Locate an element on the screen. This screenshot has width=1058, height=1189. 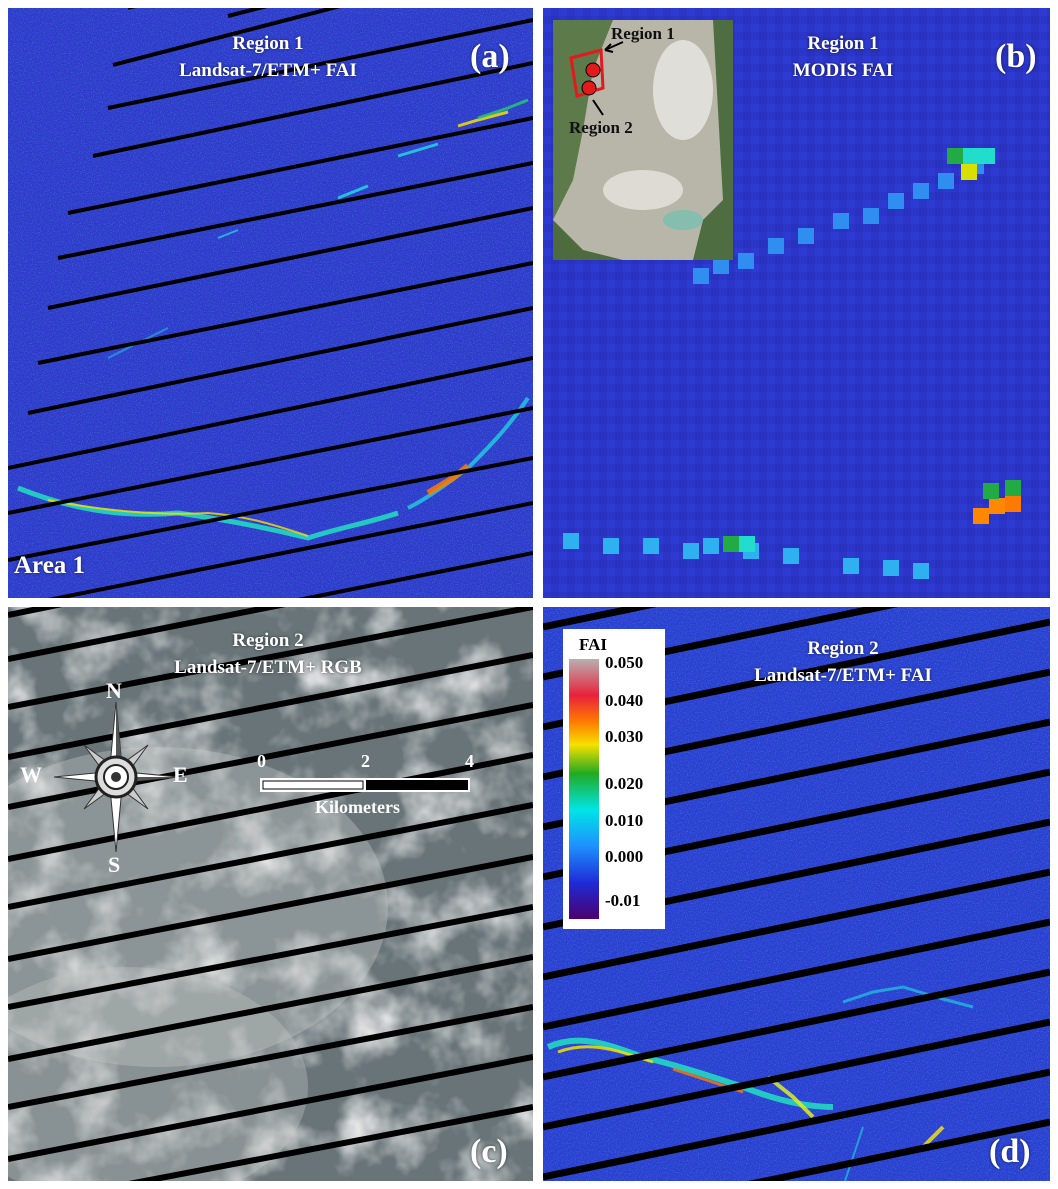
area-label: Area 1 is located at coordinates (50, 565).